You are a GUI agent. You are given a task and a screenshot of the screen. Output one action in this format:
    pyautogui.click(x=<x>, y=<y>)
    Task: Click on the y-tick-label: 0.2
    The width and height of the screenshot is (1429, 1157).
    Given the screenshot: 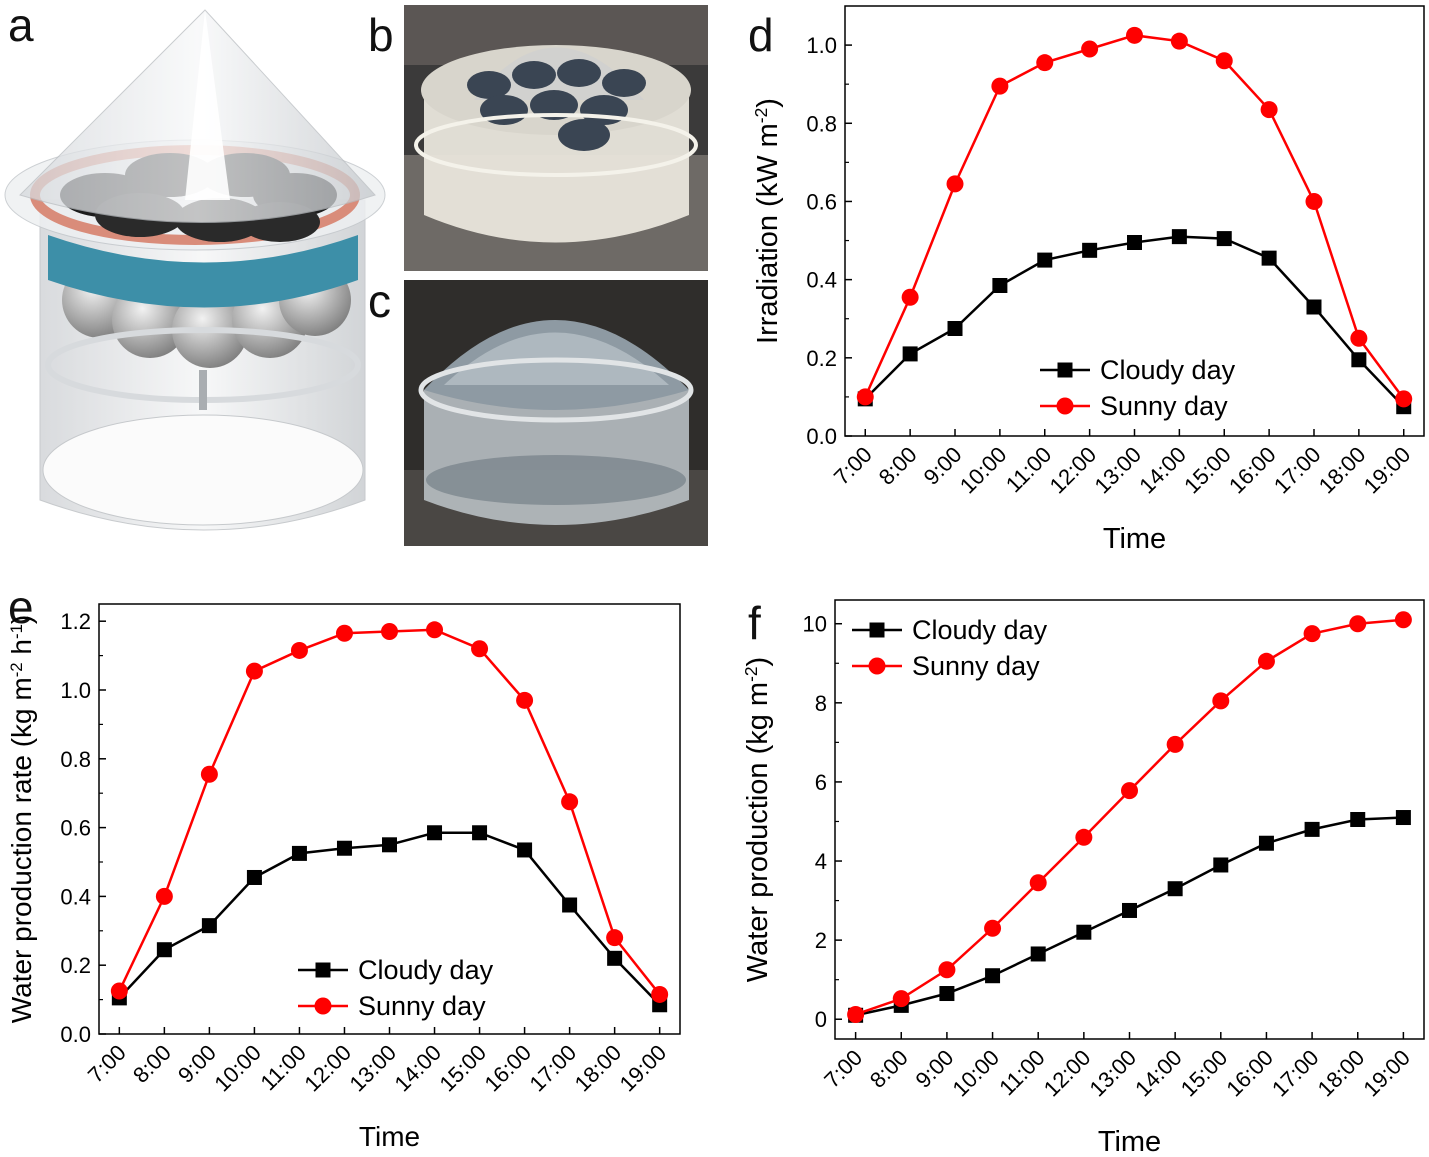 What is the action you would take?
    pyautogui.click(x=821, y=358)
    